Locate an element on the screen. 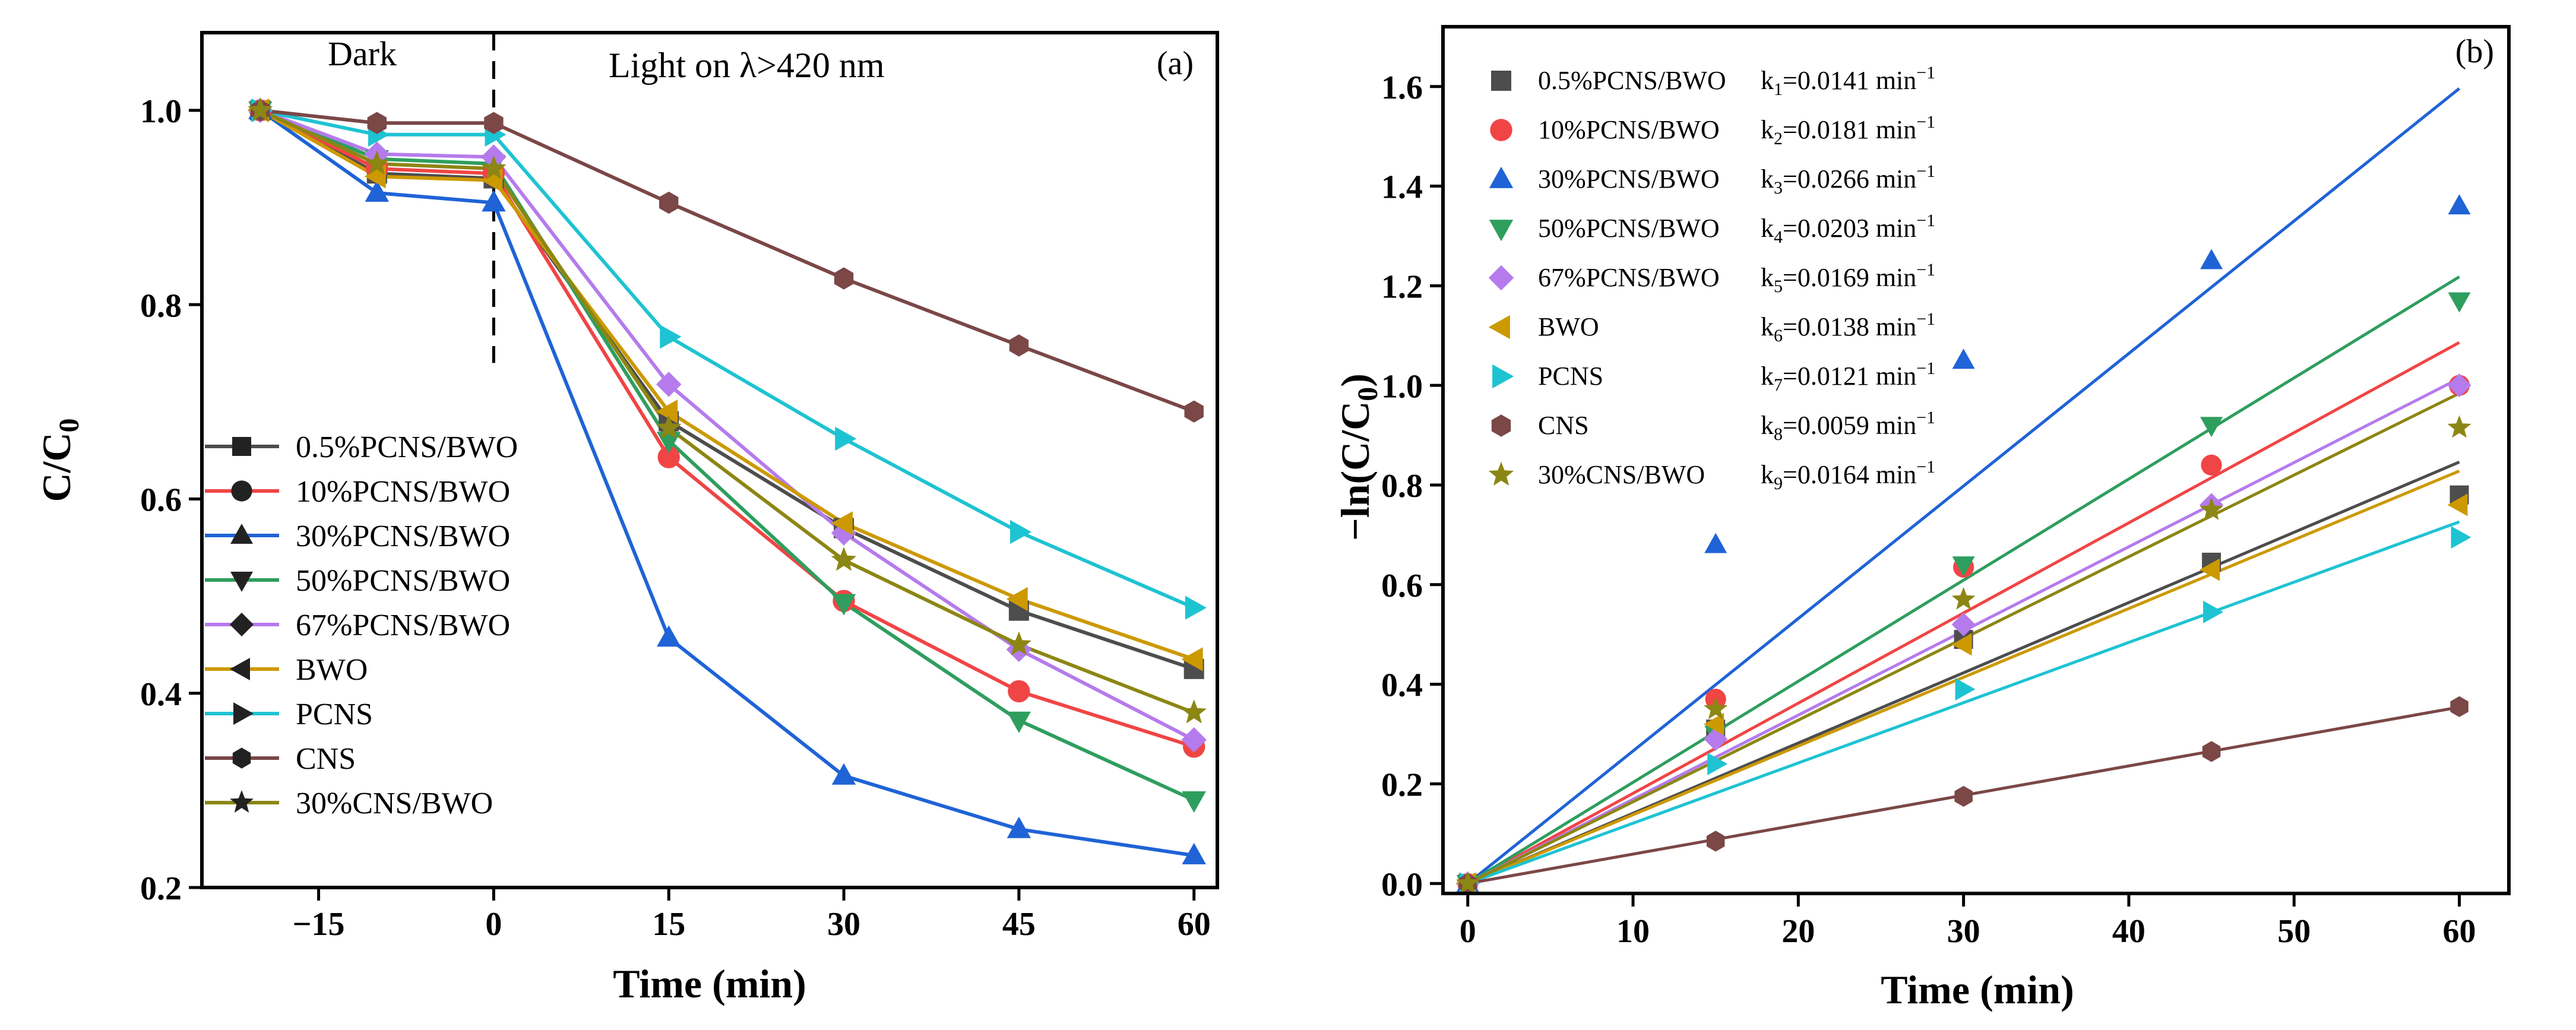 The height and width of the screenshot is (1030, 2576). rate-subscript: 1 is located at coordinates (1778, 89).